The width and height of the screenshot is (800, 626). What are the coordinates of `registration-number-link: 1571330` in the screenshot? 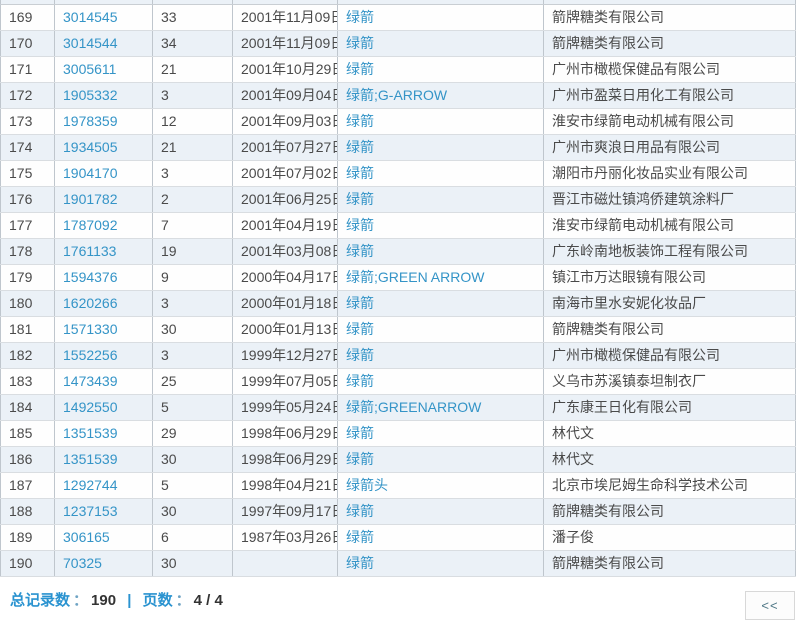 It's located at (90, 329).